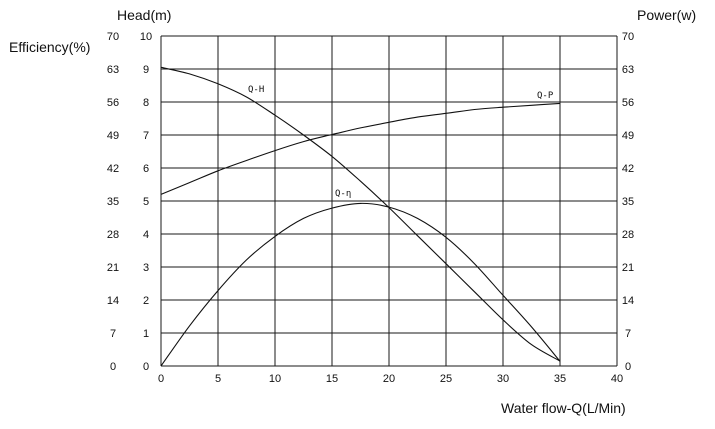 Image resolution: width=715 pixels, height=429 pixels. Describe the element at coordinates (256, 90) in the screenshot. I see `series-label-q-h: Q-H` at that location.